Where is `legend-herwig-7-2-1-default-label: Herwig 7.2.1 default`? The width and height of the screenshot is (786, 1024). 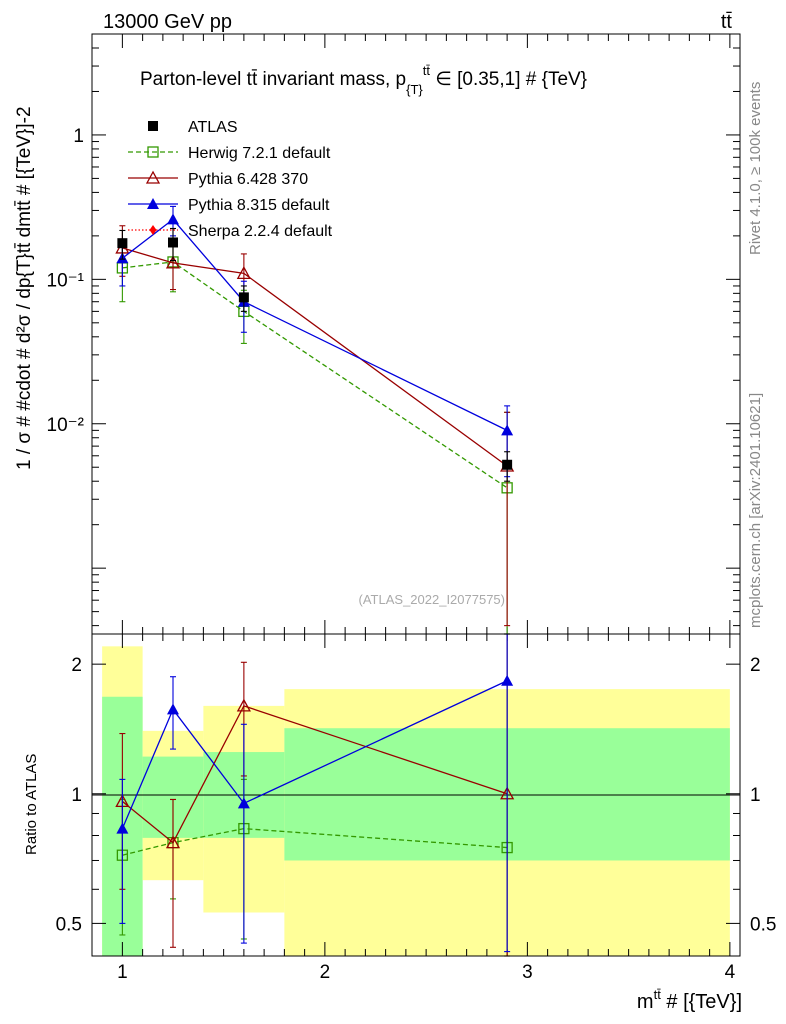
legend-herwig-7-2-1-default-label: Herwig 7.2.1 default is located at coordinates (259, 153).